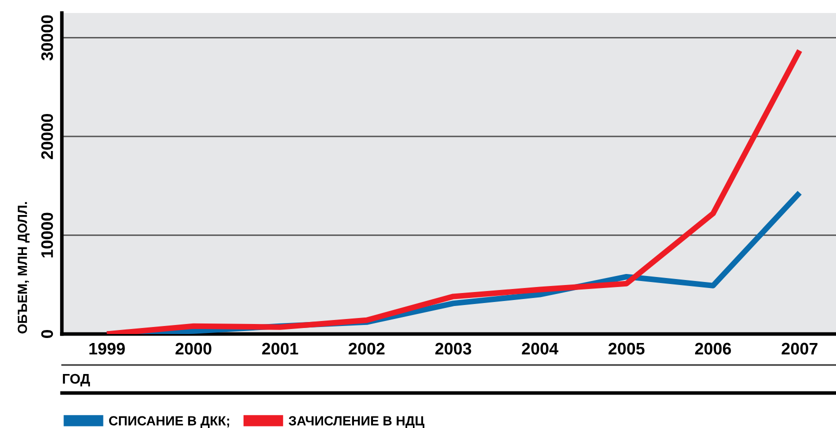 The height and width of the screenshot is (428, 836). What do you see at coordinates (47, 137) in the screenshot?
I see `y-tick-label: 20000` at bounding box center [47, 137].